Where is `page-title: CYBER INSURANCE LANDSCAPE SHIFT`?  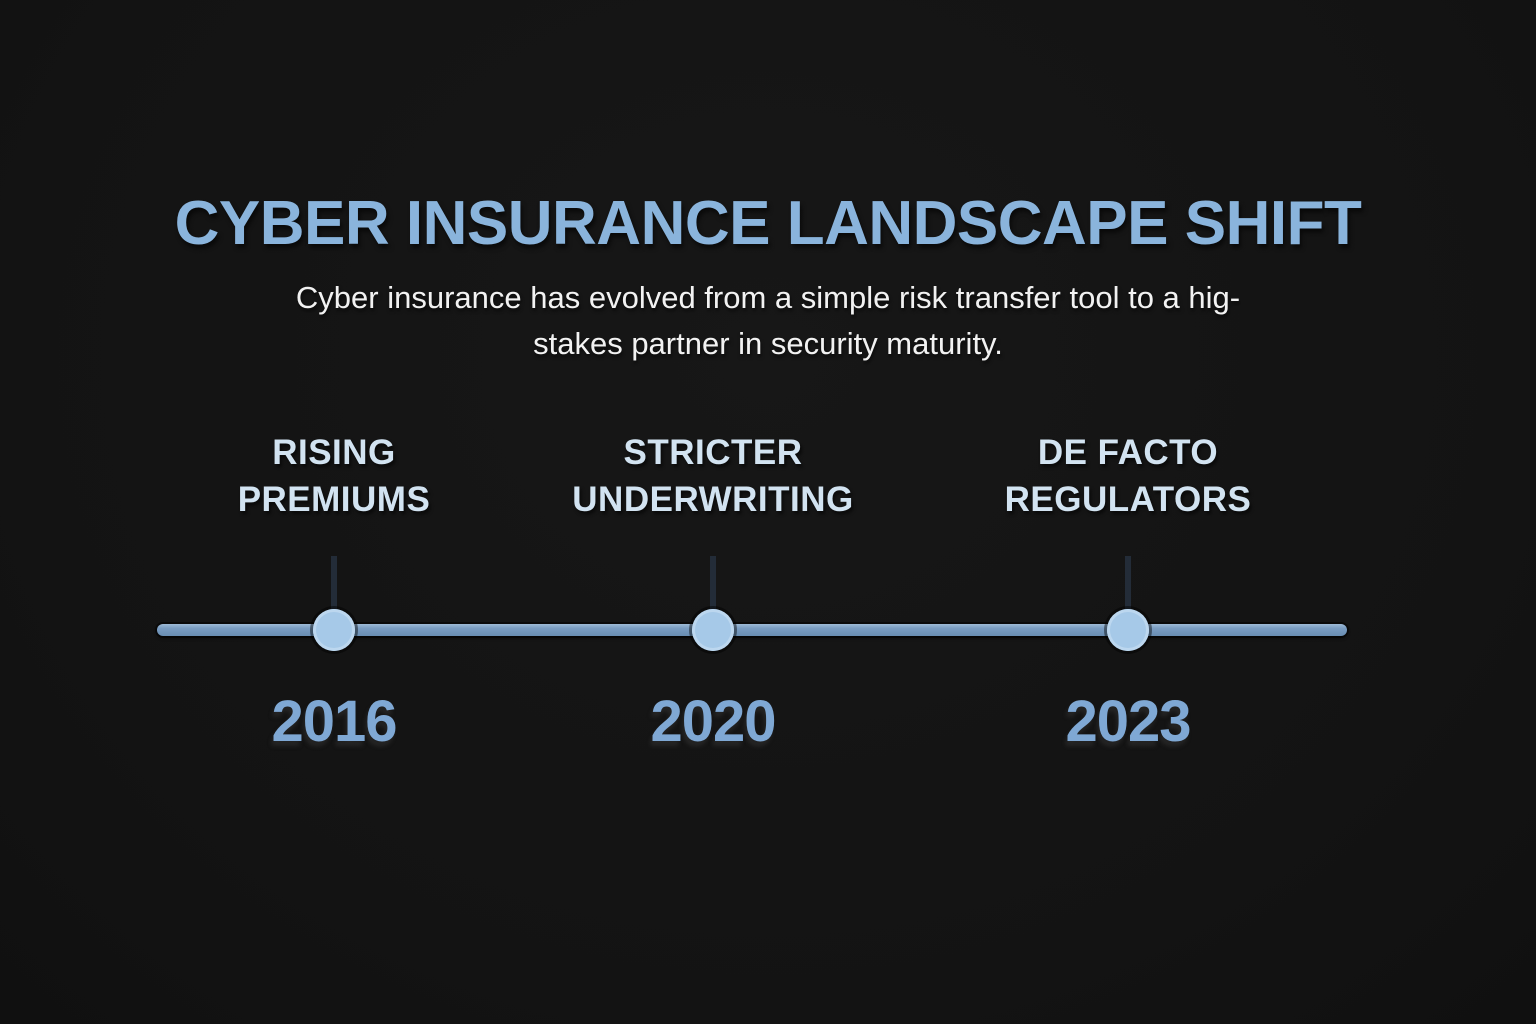 page-title: CYBER INSURANCE LANDSCAPE SHIFT is located at coordinates (768, 223).